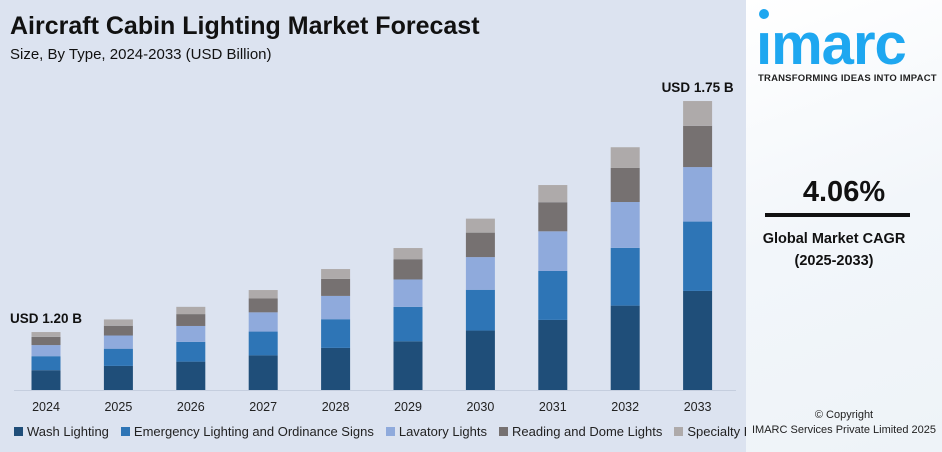 The image size is (942, 452). I want to click on x-tick-label: 2025, so click(118, 407).